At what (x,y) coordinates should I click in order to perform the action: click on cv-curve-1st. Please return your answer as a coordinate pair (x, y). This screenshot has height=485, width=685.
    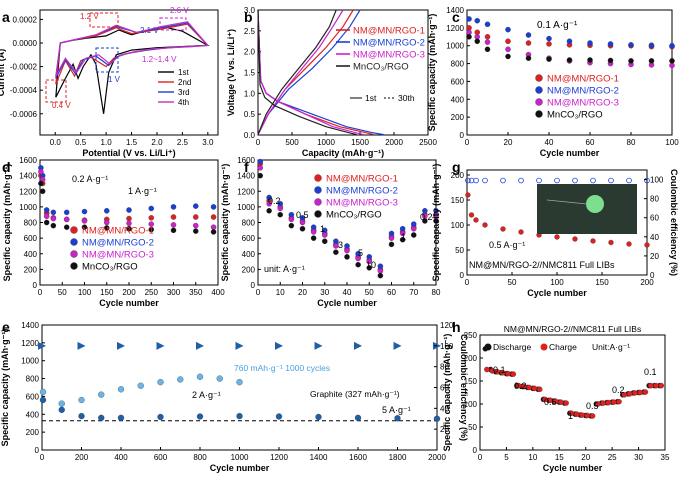
    Looking at the image, I should click on (132, 69).